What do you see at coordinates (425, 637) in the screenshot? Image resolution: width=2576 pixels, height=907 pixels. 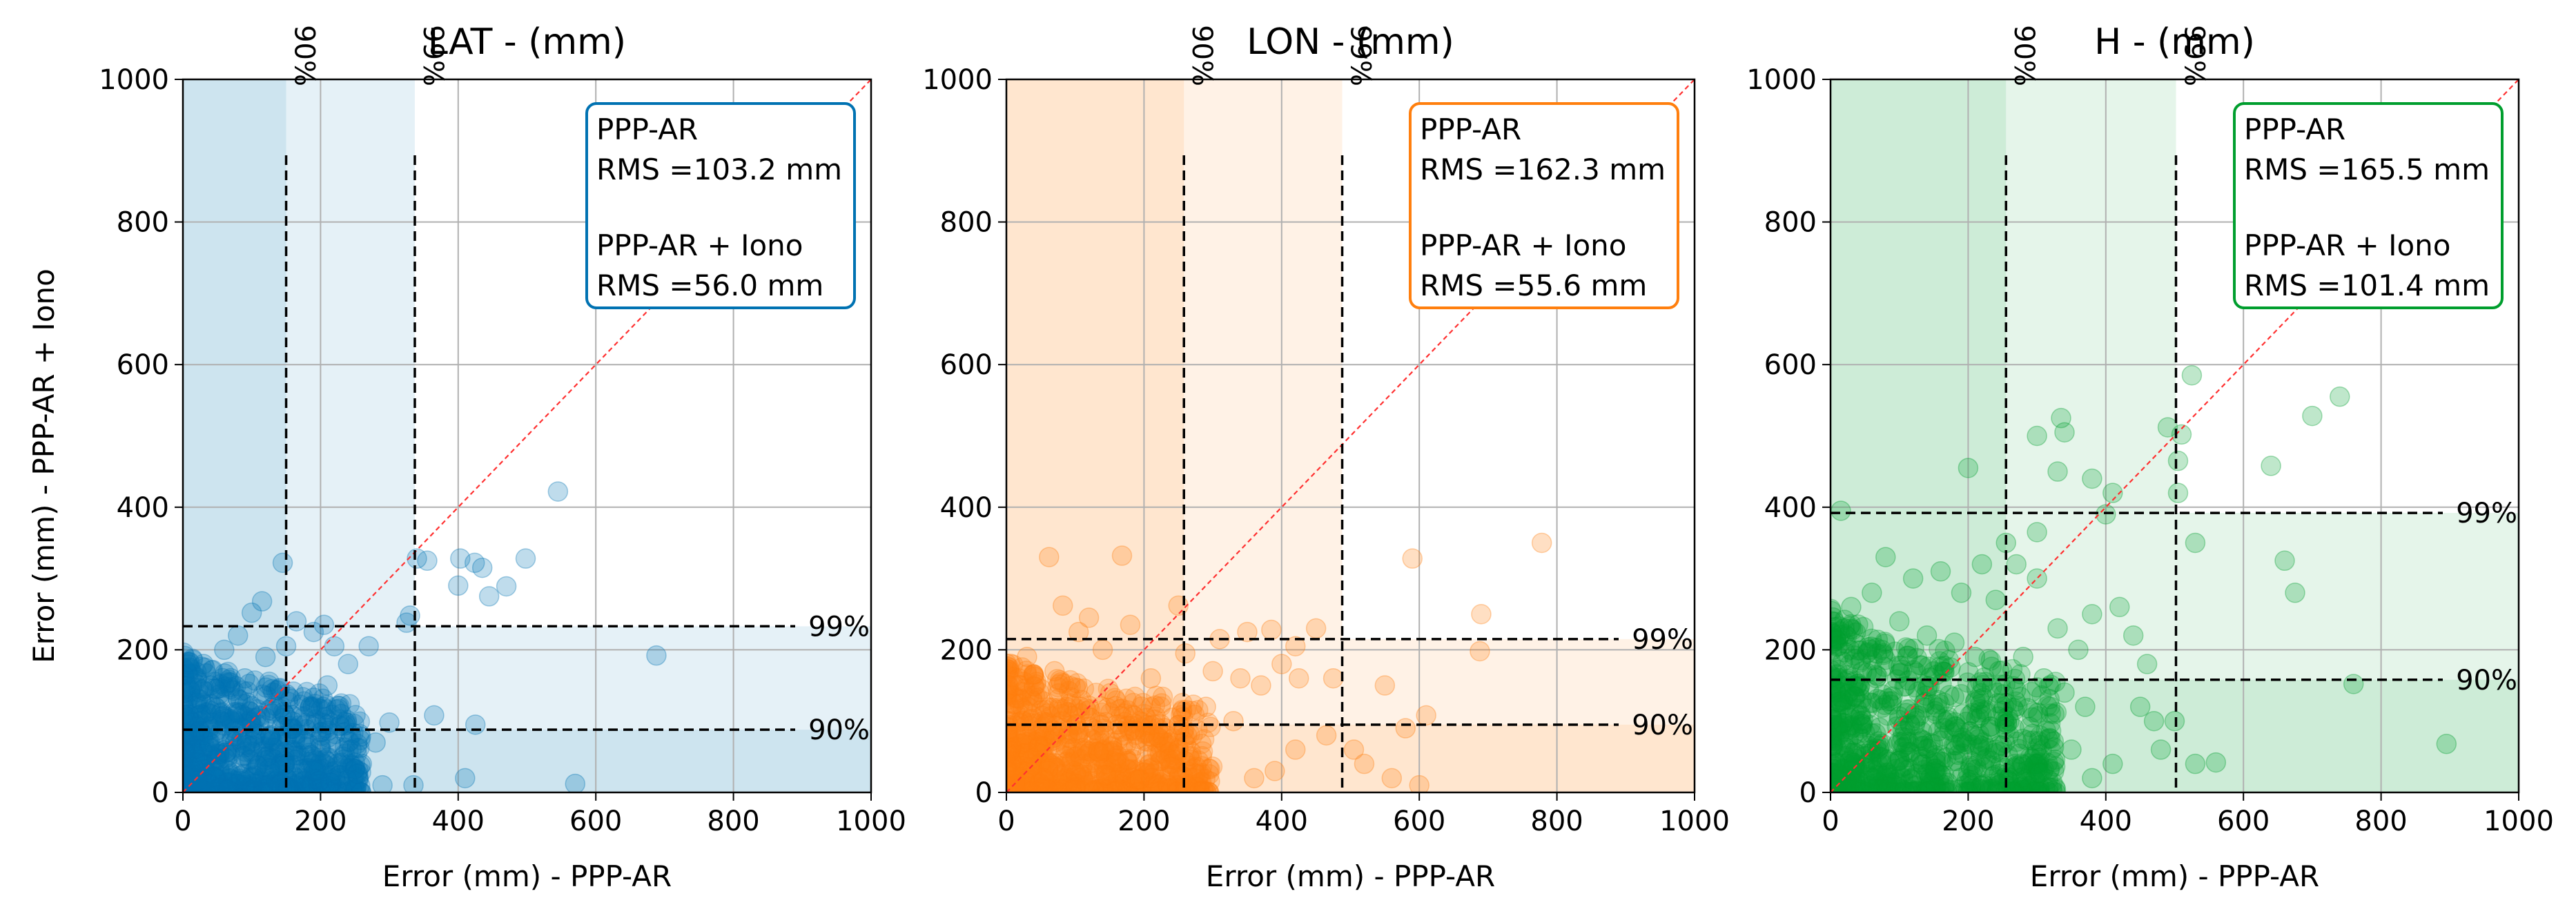 I see `scatter-points` at bounding box center [425, 637].